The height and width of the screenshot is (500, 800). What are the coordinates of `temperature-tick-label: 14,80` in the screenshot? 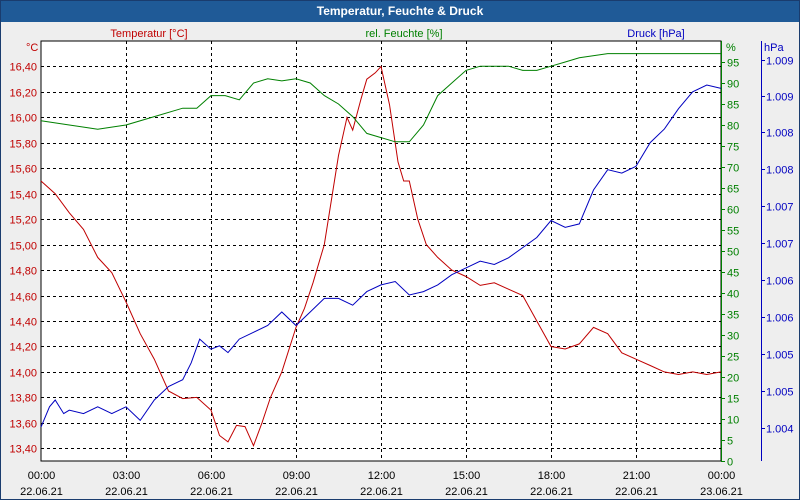 It's located at (23, 272).